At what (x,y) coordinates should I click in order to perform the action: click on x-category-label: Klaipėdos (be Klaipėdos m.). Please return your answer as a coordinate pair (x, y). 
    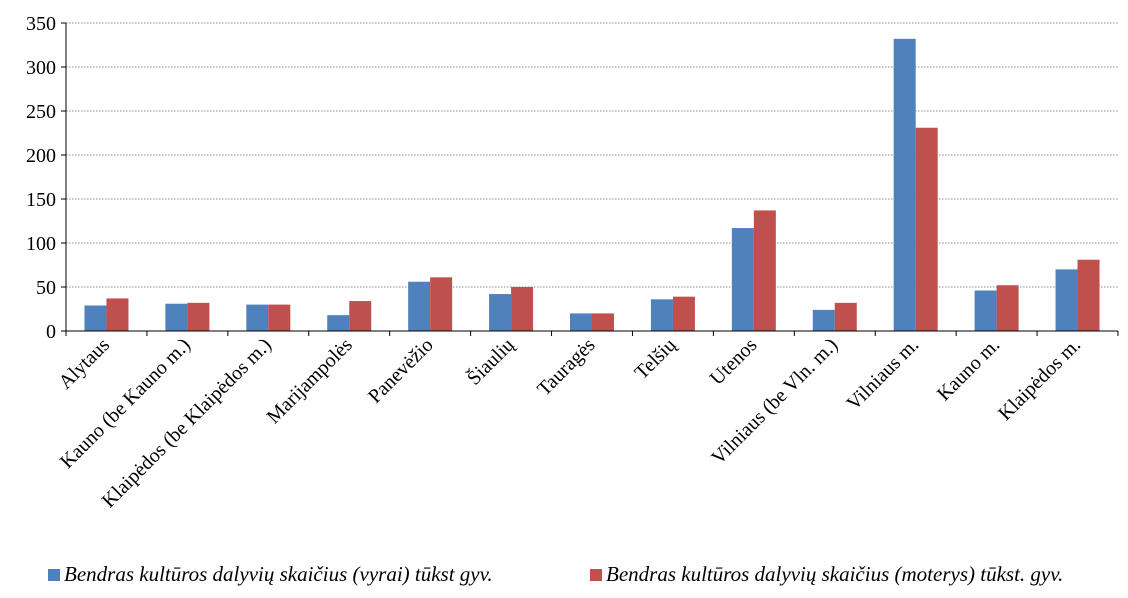
    Looking at the image, I should click on (187, 423).